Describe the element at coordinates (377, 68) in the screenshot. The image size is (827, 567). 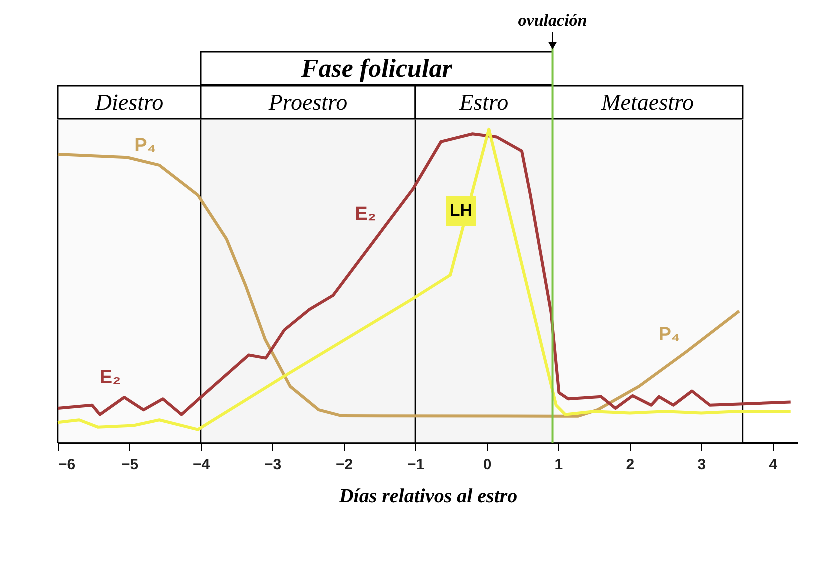
I see `band-label: Fase folicular` at that location.